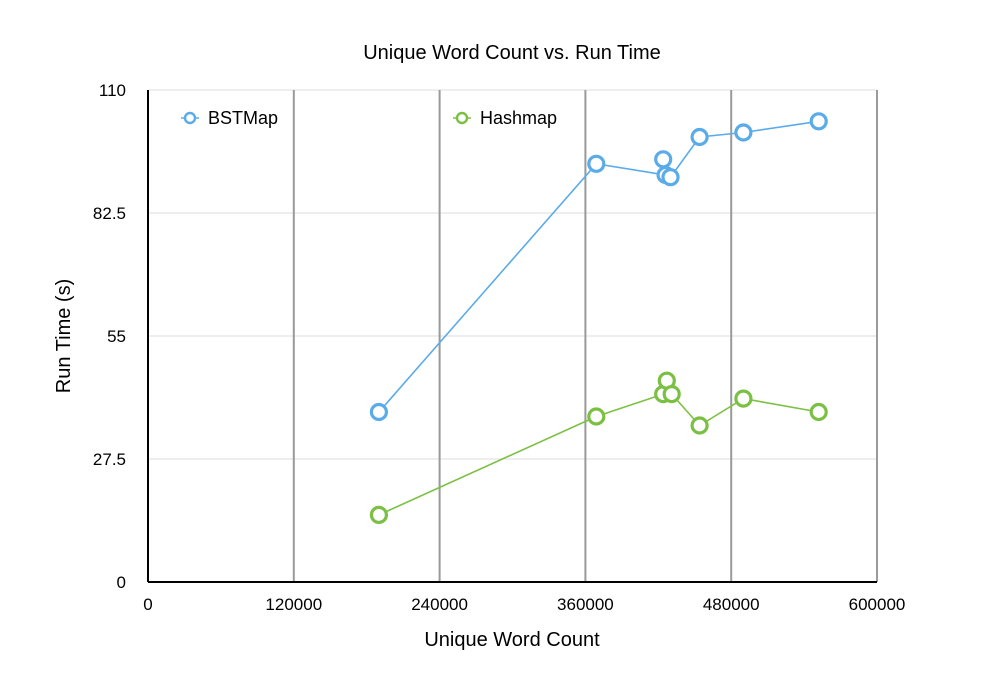  What do you see at coordinates (109, 213) in the screenshot?
I see `y-tick-label: 82.5` at bounding box center [109, 213].